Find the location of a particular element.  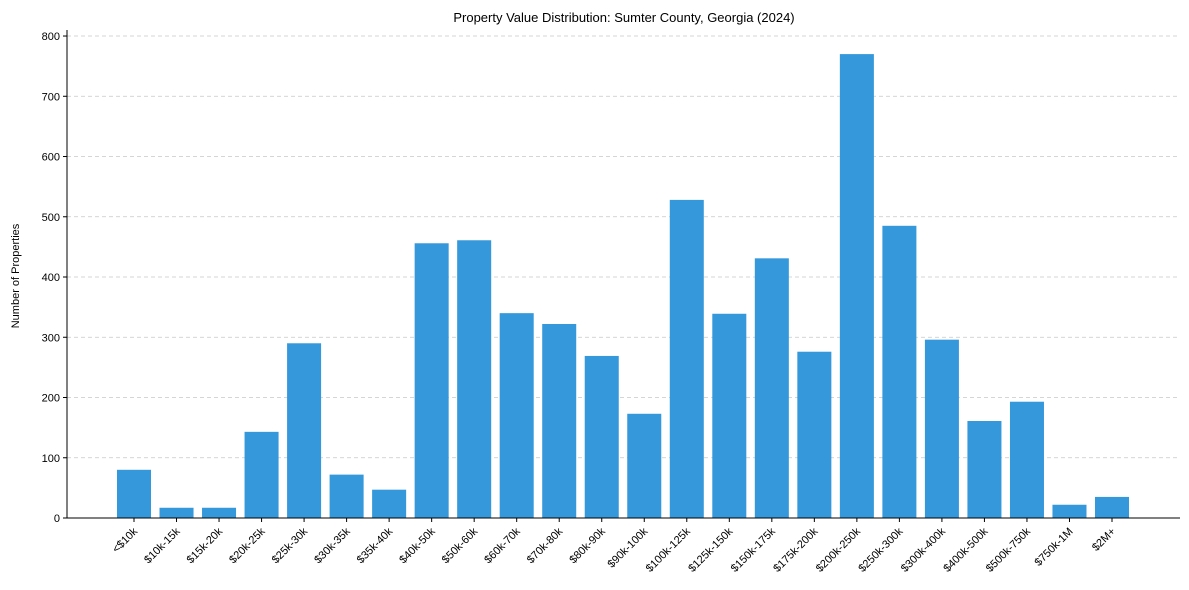

x-tick-label: $200k-250k is located at coordinates (838, 549).